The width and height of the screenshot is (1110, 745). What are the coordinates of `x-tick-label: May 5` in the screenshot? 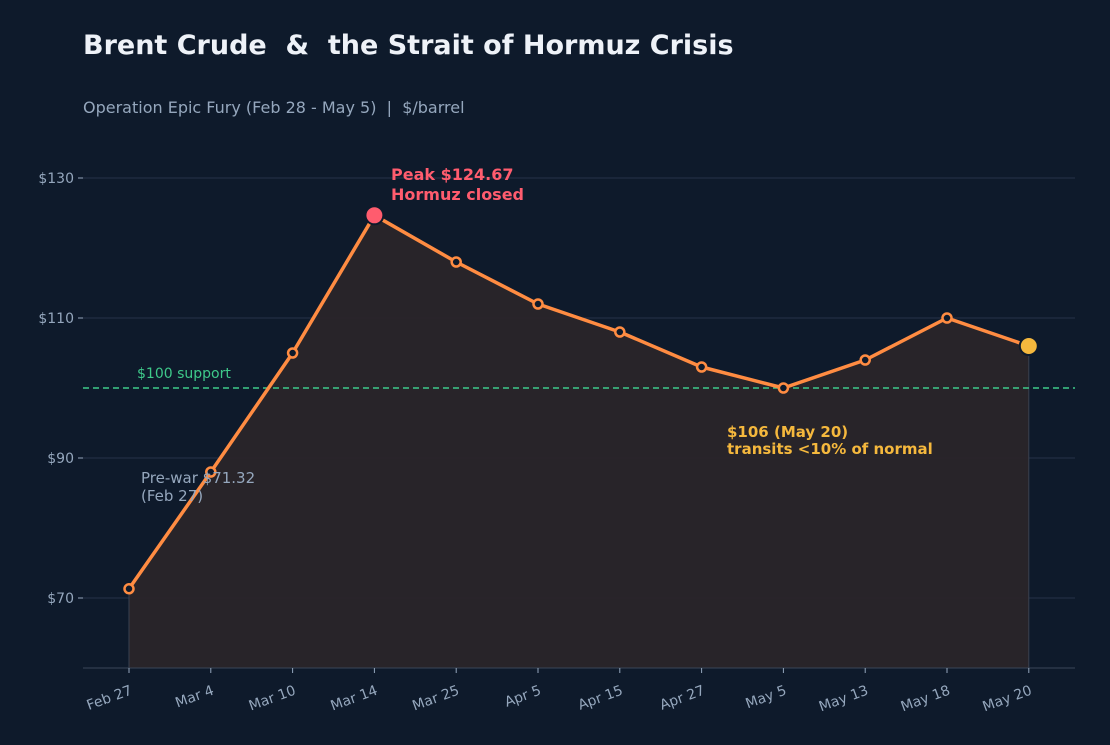 It's located at (766, 698).